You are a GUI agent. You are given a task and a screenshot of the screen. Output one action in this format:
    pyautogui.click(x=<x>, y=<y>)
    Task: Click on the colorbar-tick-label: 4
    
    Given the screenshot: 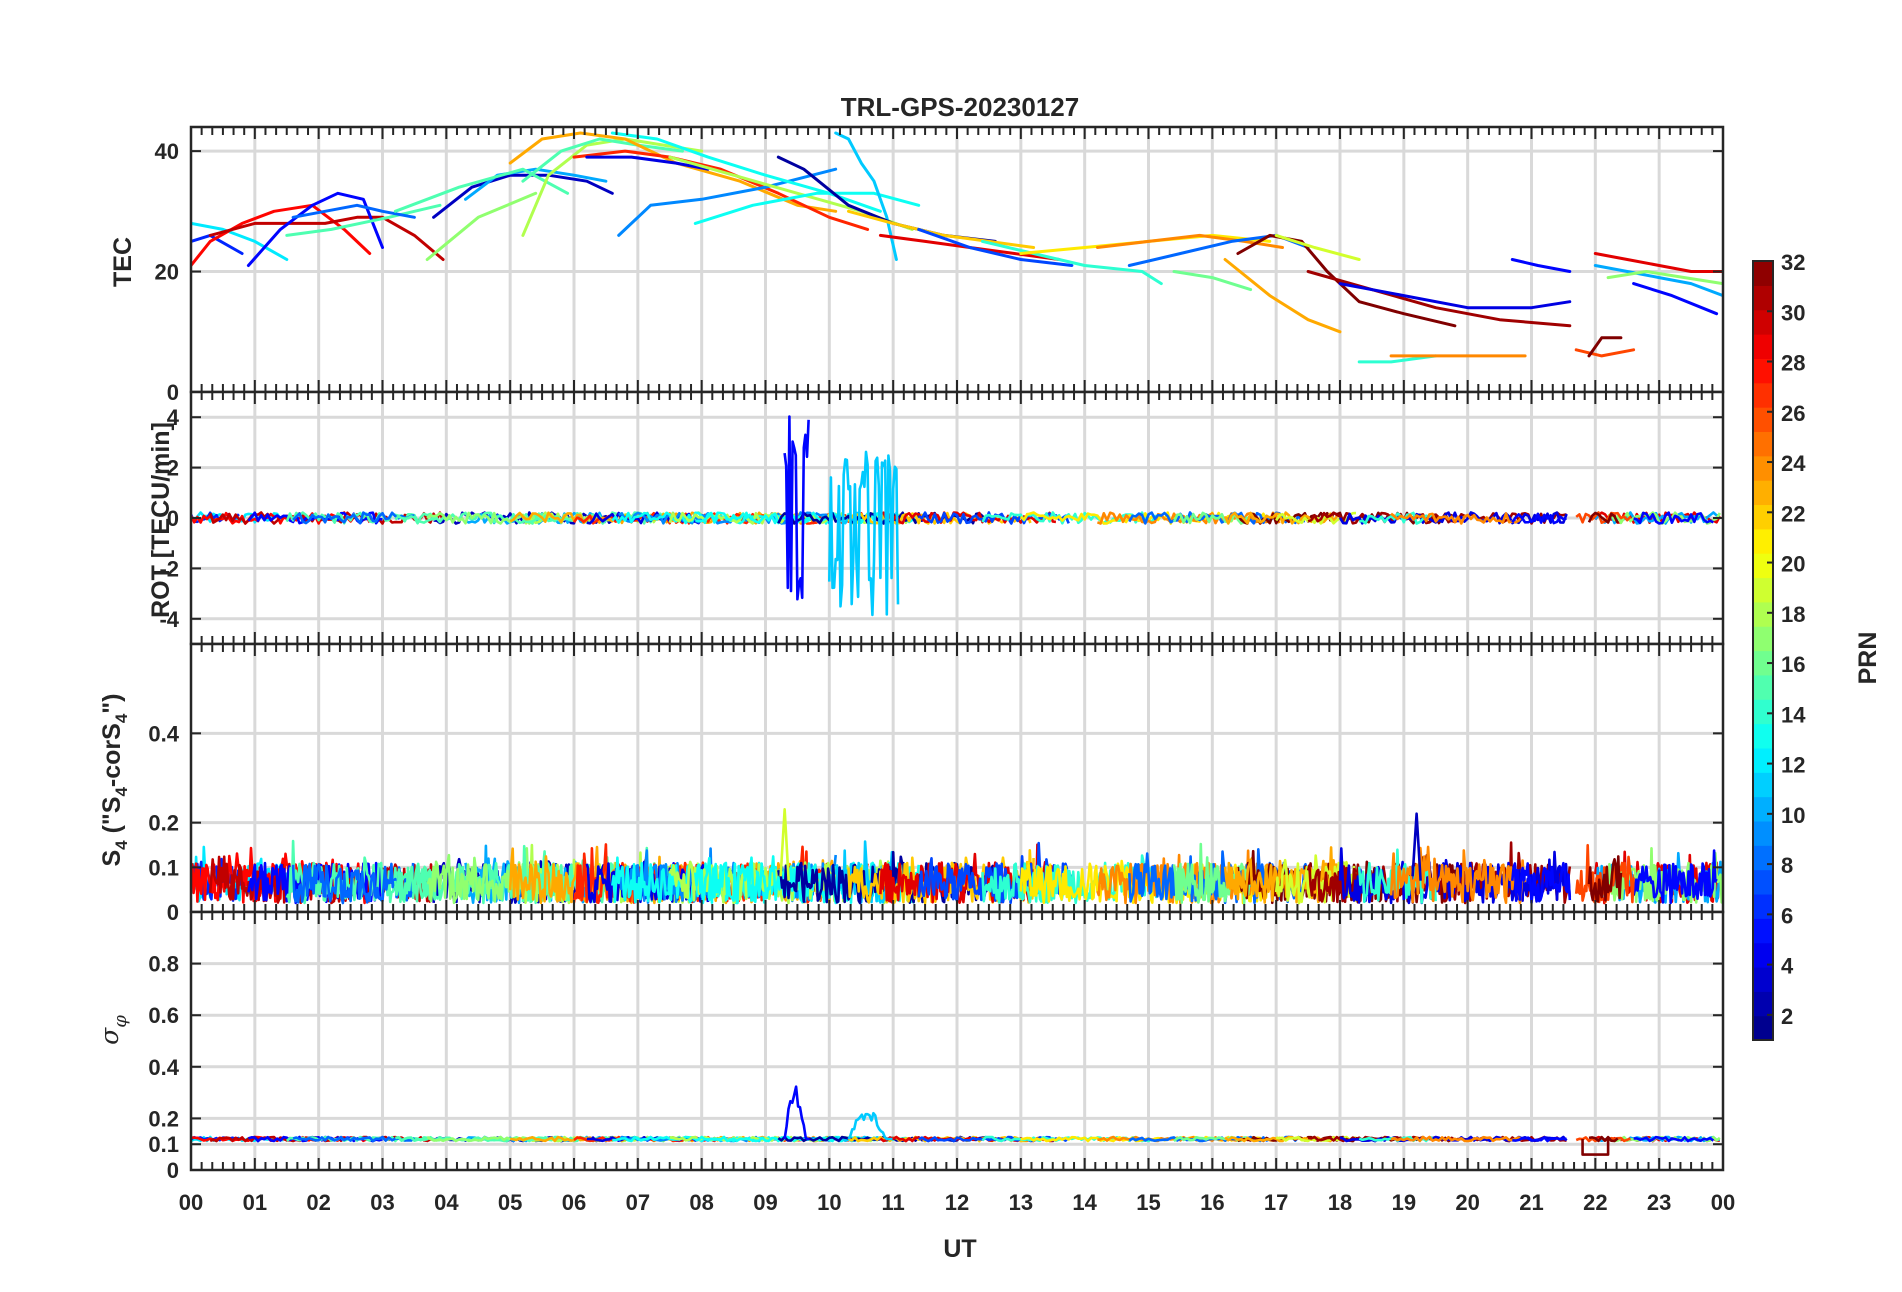 What is the action you would take?
    pyautogui.click(x=1787, y=966)
    